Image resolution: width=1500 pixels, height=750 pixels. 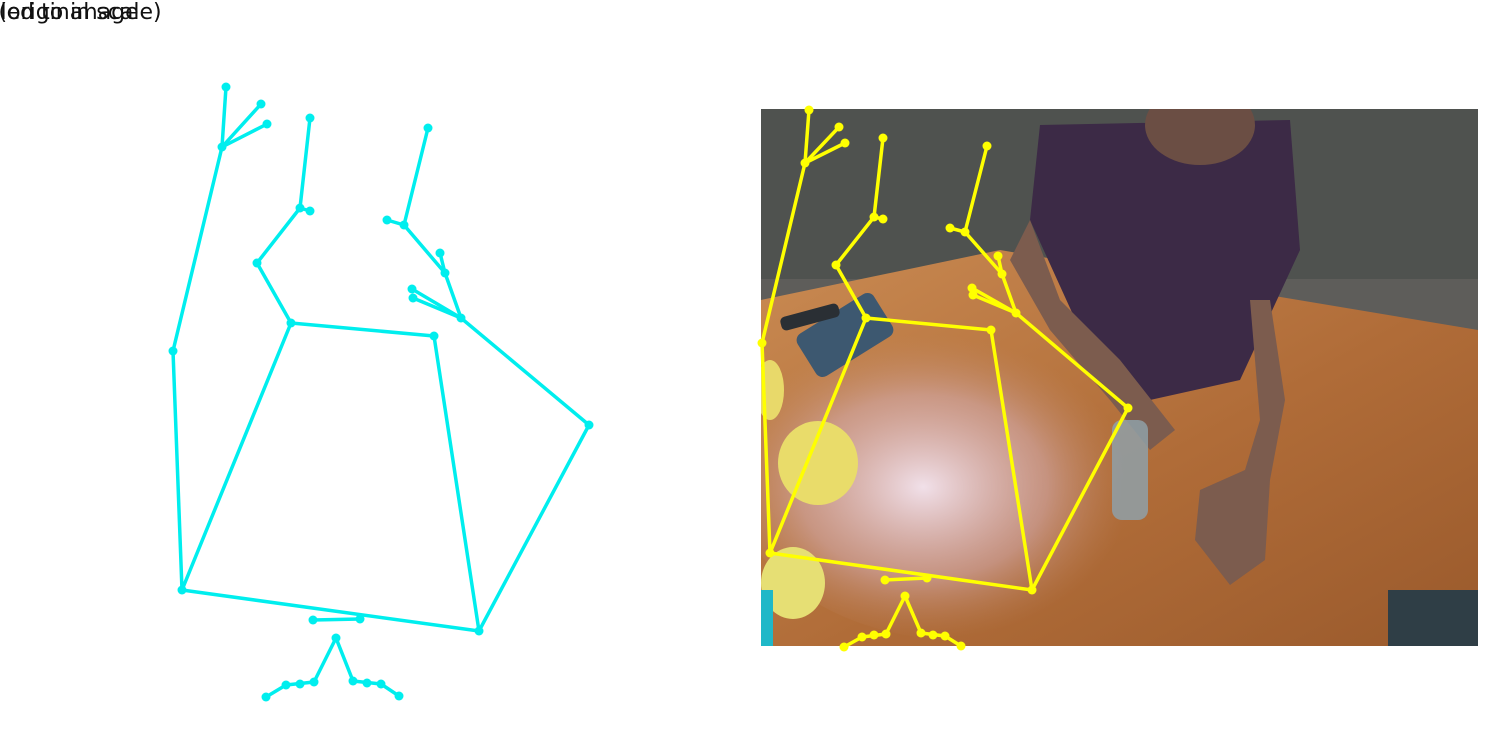 What do you see at coordinates (69, 12) in the screenshot?
I see `right-panel-title: Skeleton scaled to image` at bounding box center [69, 12].